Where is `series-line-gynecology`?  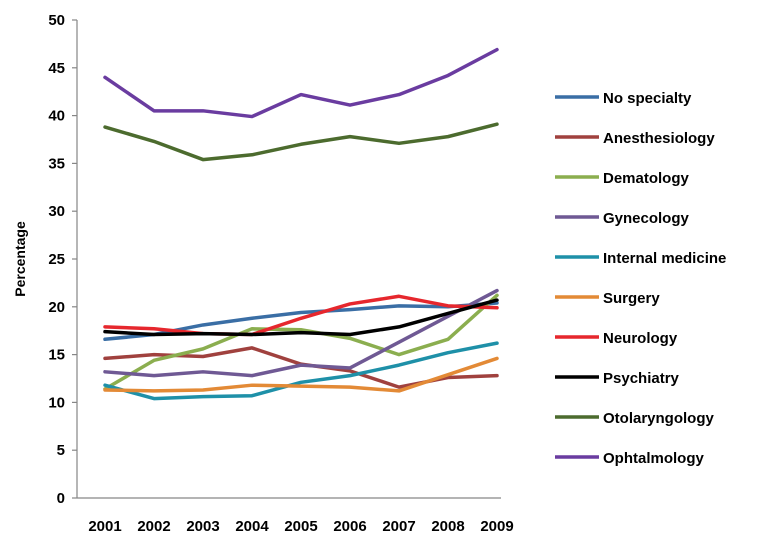 series-line-gynecology is located at coordinates (301, 333).